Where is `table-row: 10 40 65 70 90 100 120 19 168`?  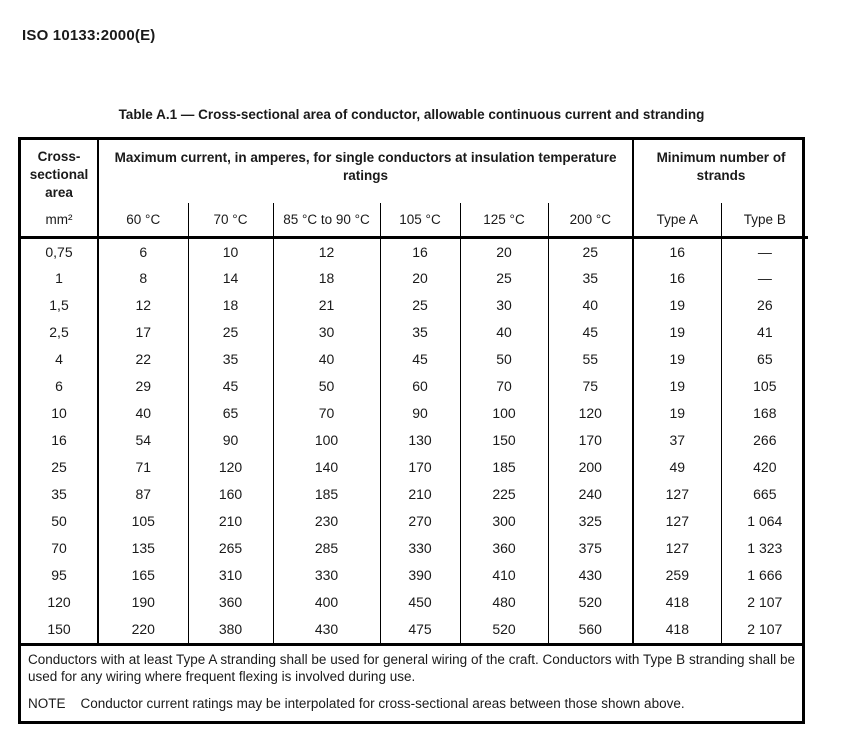
table-row: 10 40 65 70 90 100 120 19 168 is located at coordinates (415, 413).